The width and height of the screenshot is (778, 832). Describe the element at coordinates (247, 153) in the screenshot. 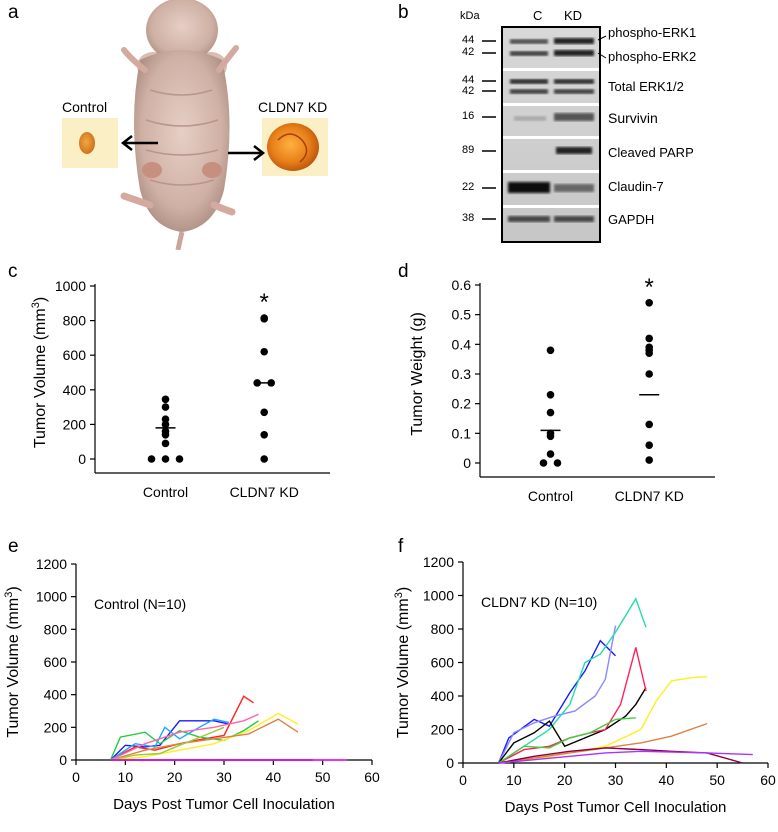

I see `arrow-right-icon` at that location.